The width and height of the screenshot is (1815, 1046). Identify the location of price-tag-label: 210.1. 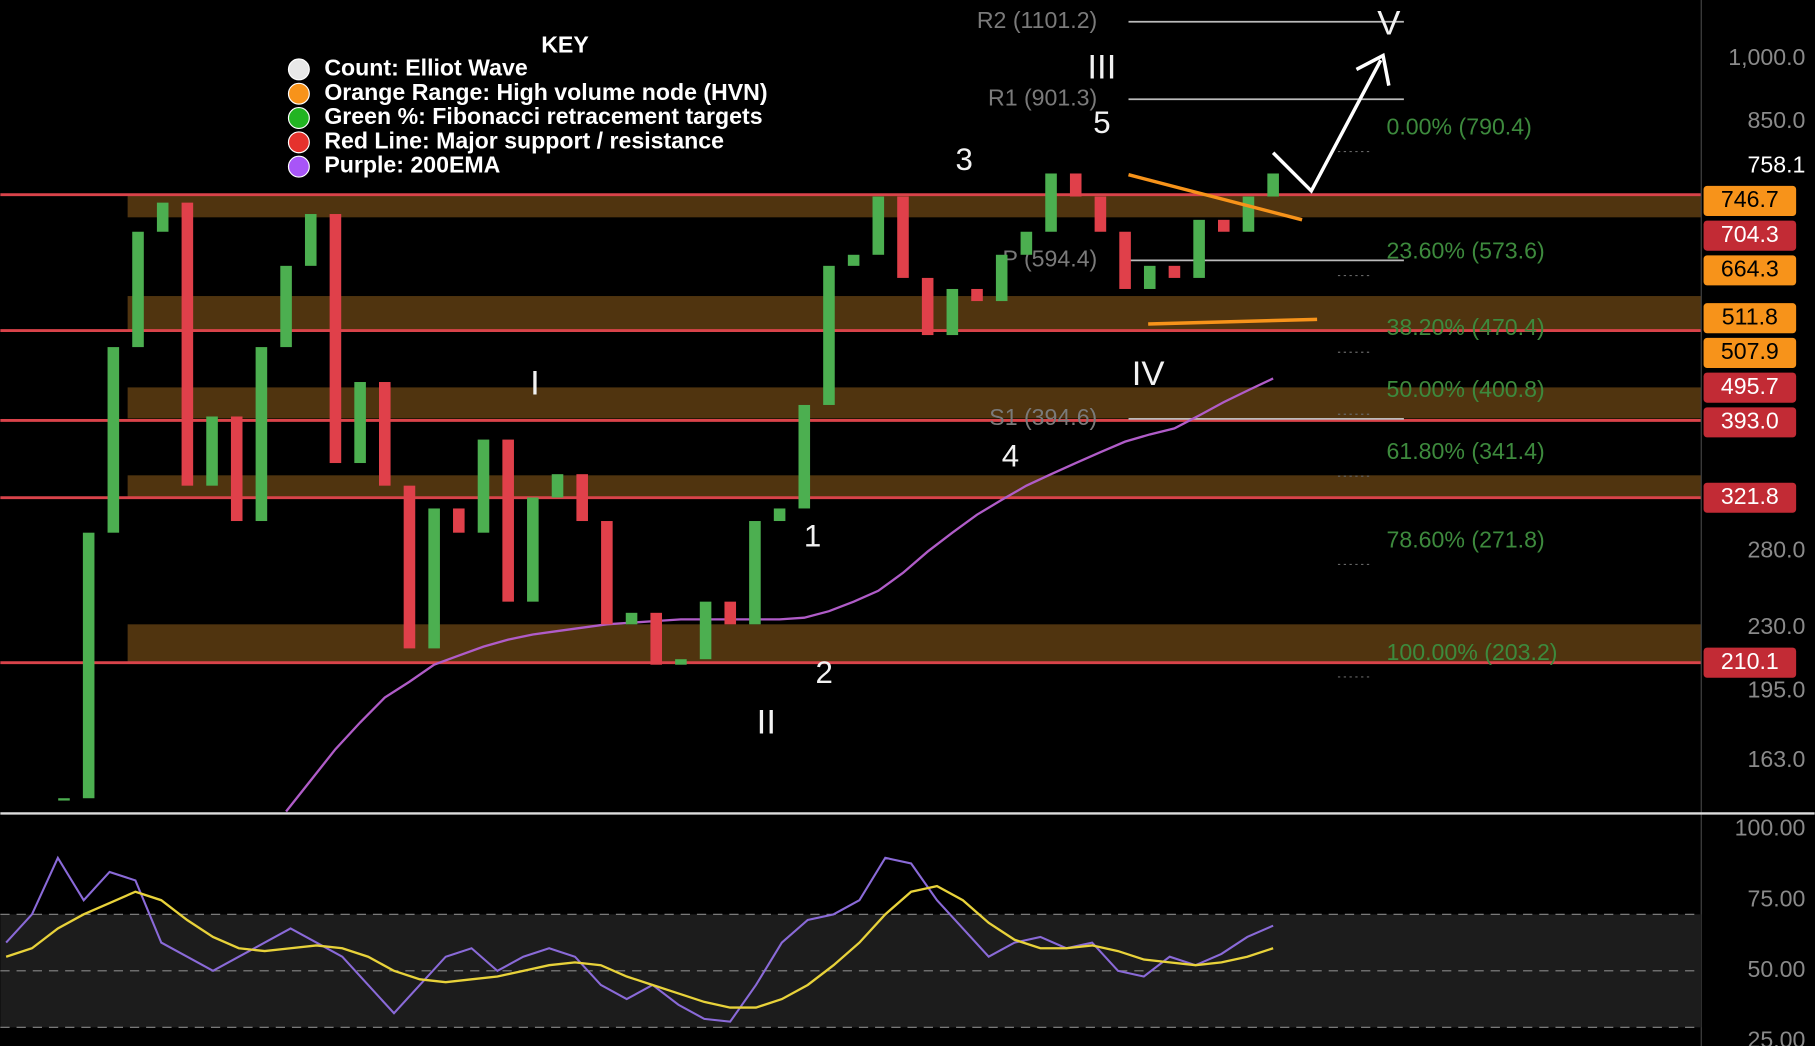
(1750, 661).